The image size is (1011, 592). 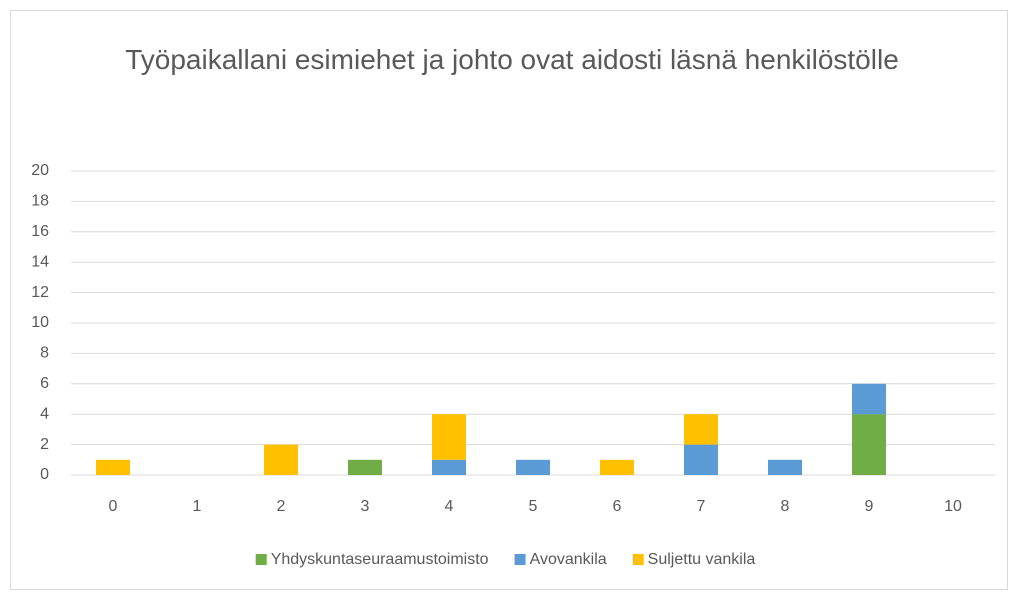 I want to click on y-tick-label: 12, so click(x=40, y=292).